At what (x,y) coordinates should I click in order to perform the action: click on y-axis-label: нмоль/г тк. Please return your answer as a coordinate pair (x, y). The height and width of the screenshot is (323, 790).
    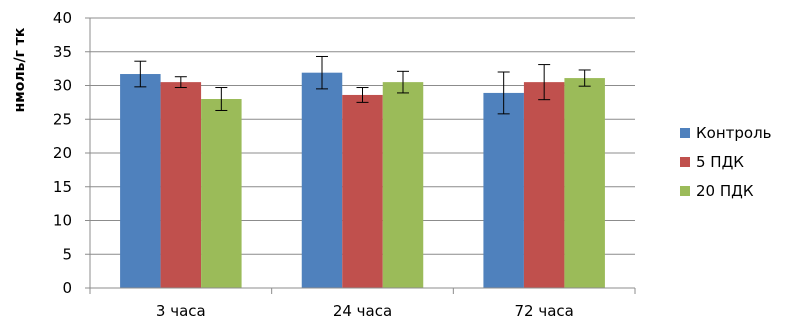
    Looking at the image, I should click on (20, 69).